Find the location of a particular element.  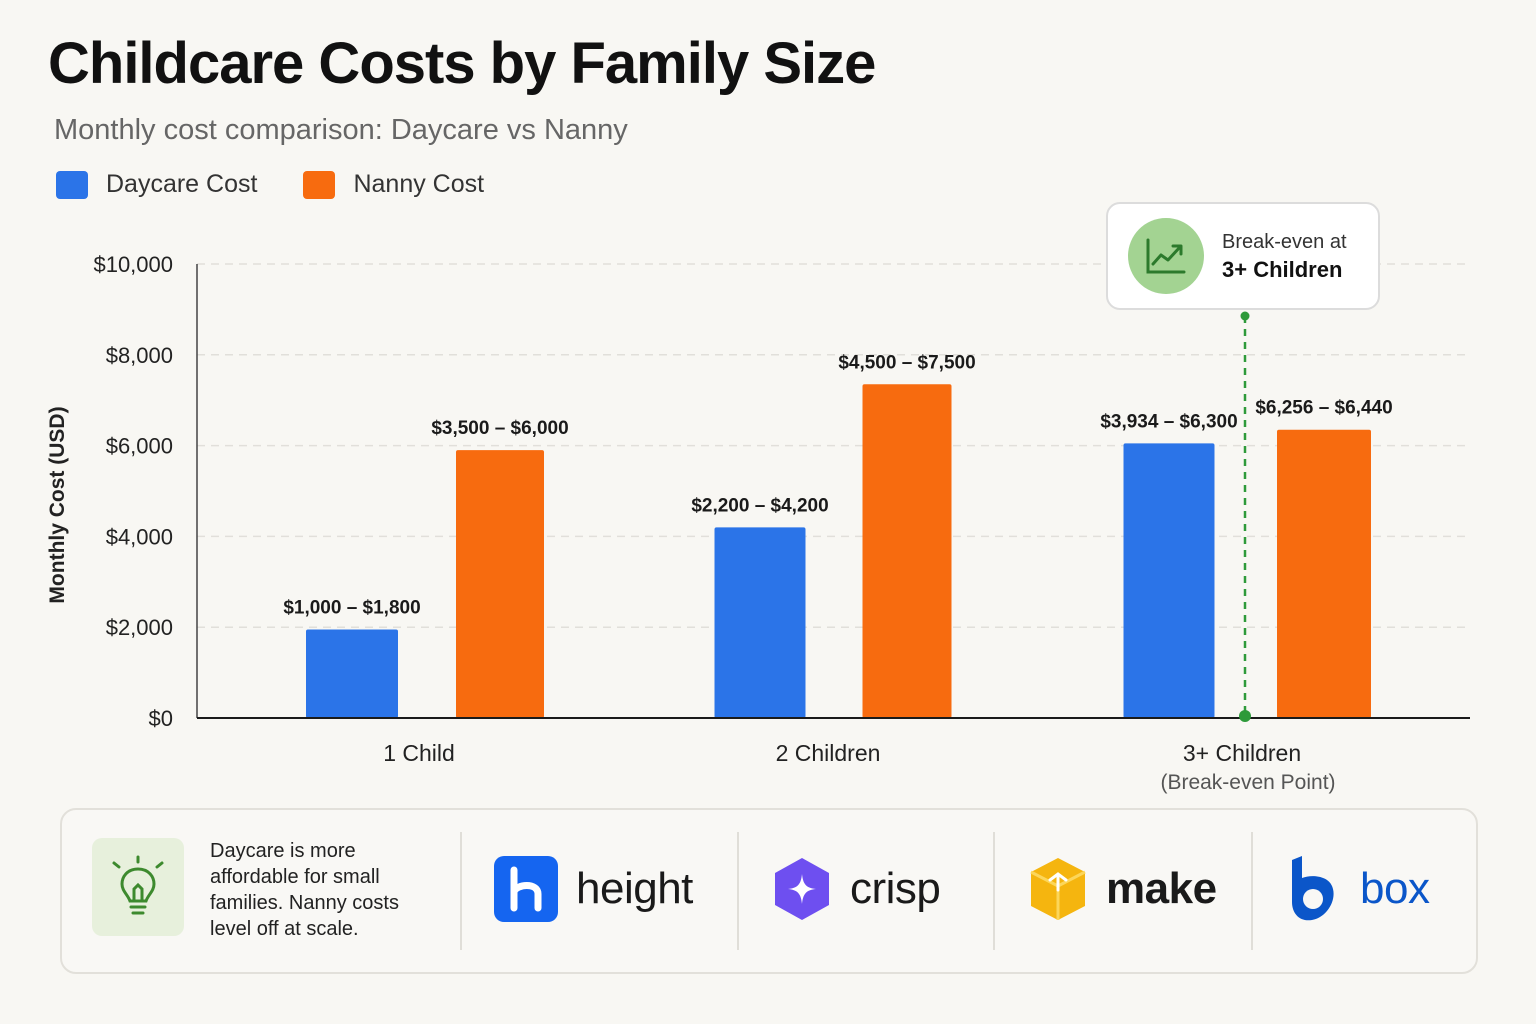

data-label-daycare-3: $3,934 – $6,300 is located at coordinates (1168, 421).